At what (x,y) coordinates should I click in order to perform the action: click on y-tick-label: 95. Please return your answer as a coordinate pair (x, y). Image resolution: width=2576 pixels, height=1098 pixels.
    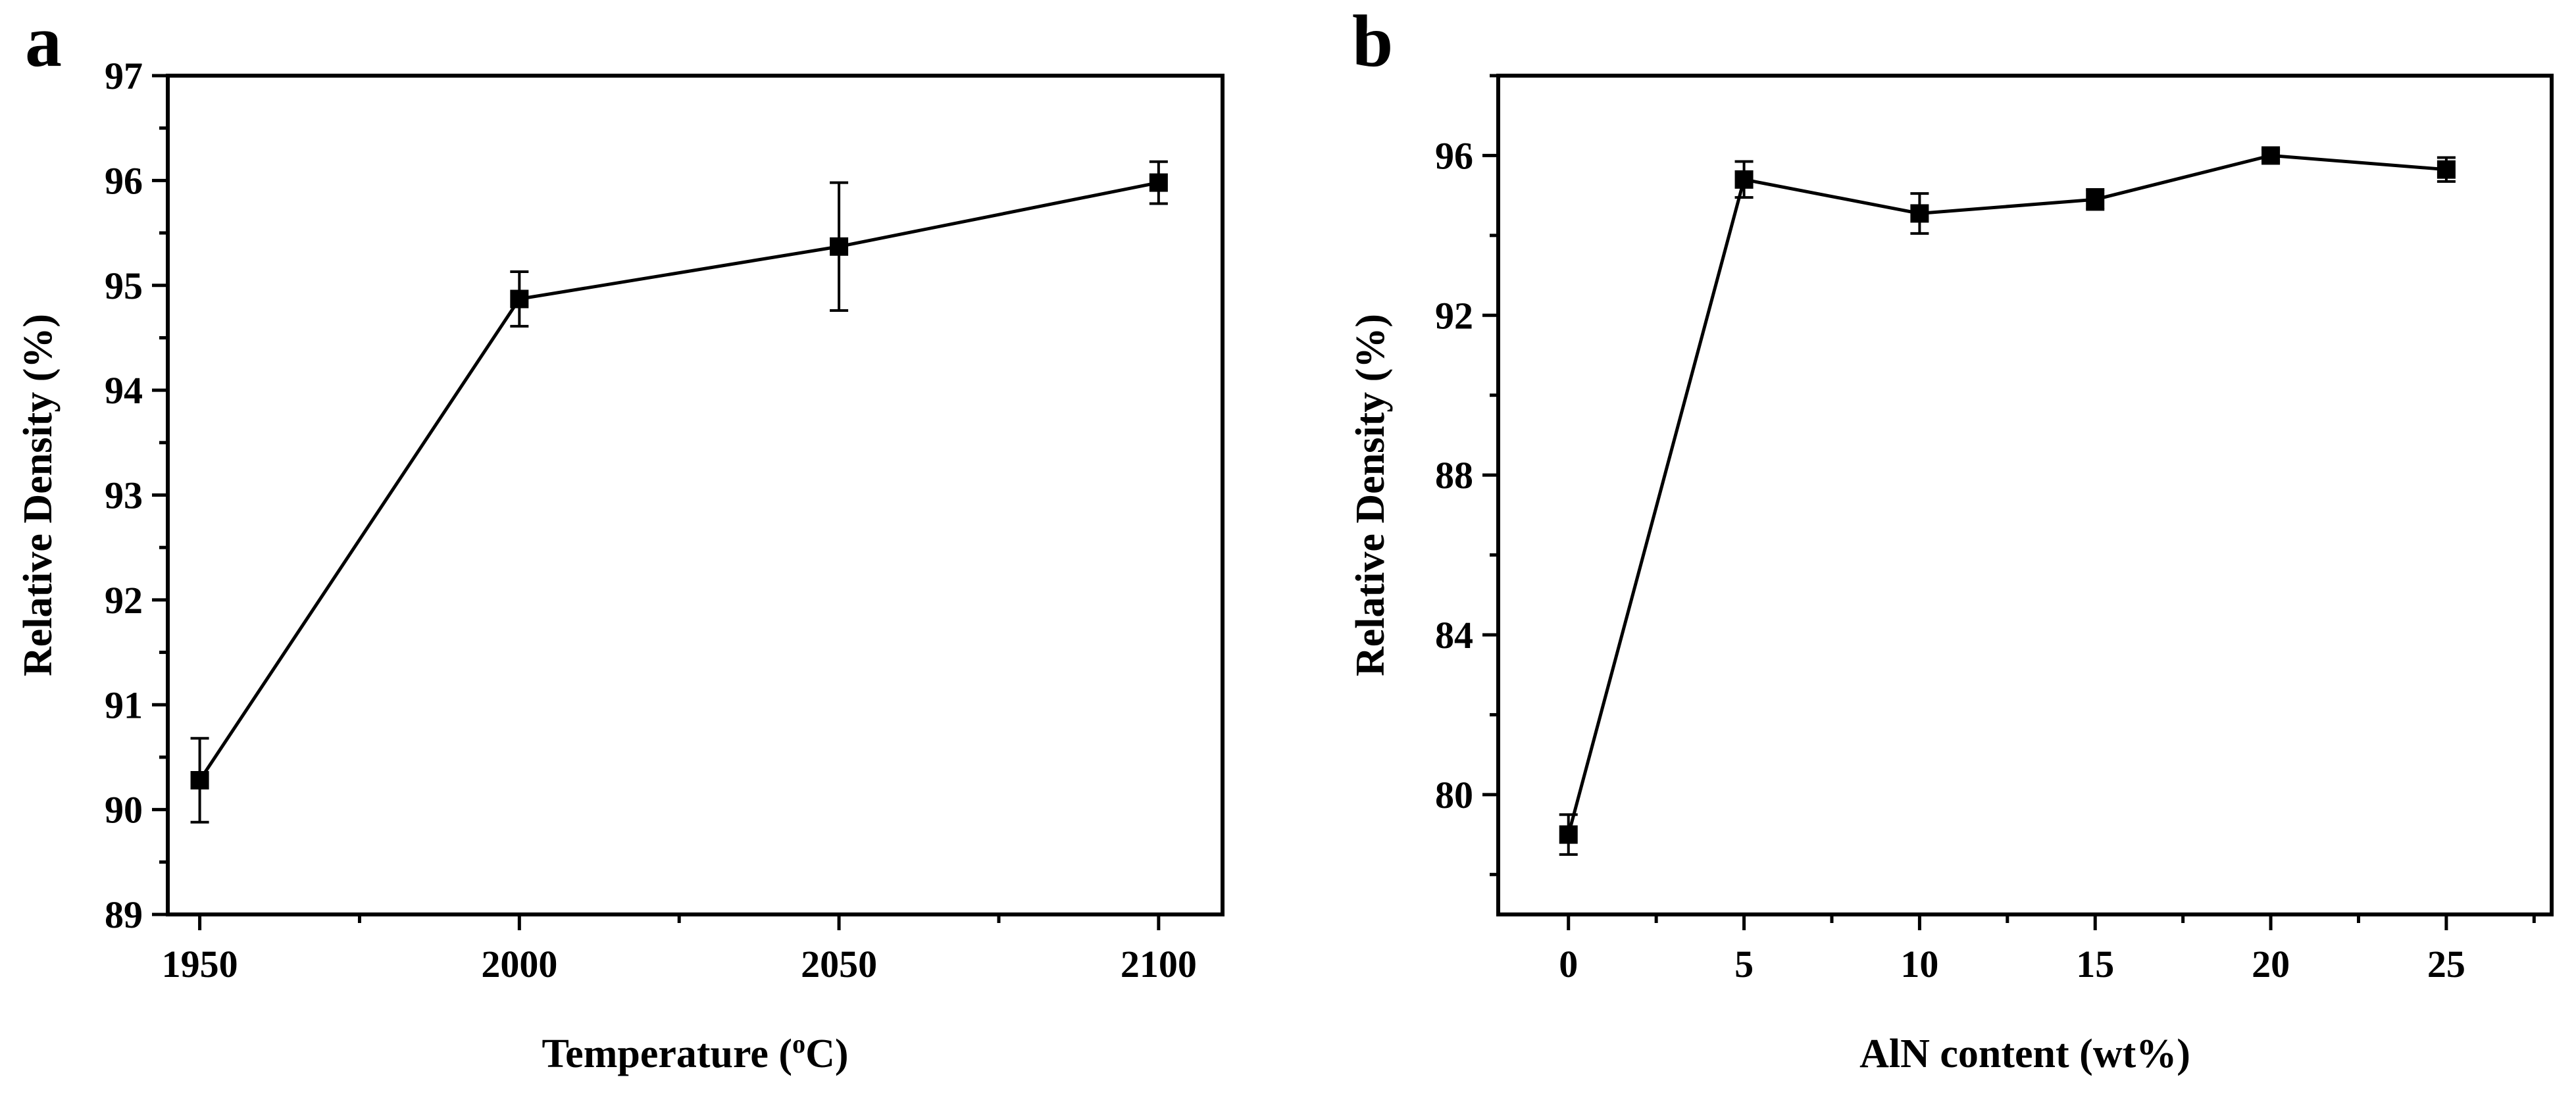
    Looking at the image, I should click on (124, 286).